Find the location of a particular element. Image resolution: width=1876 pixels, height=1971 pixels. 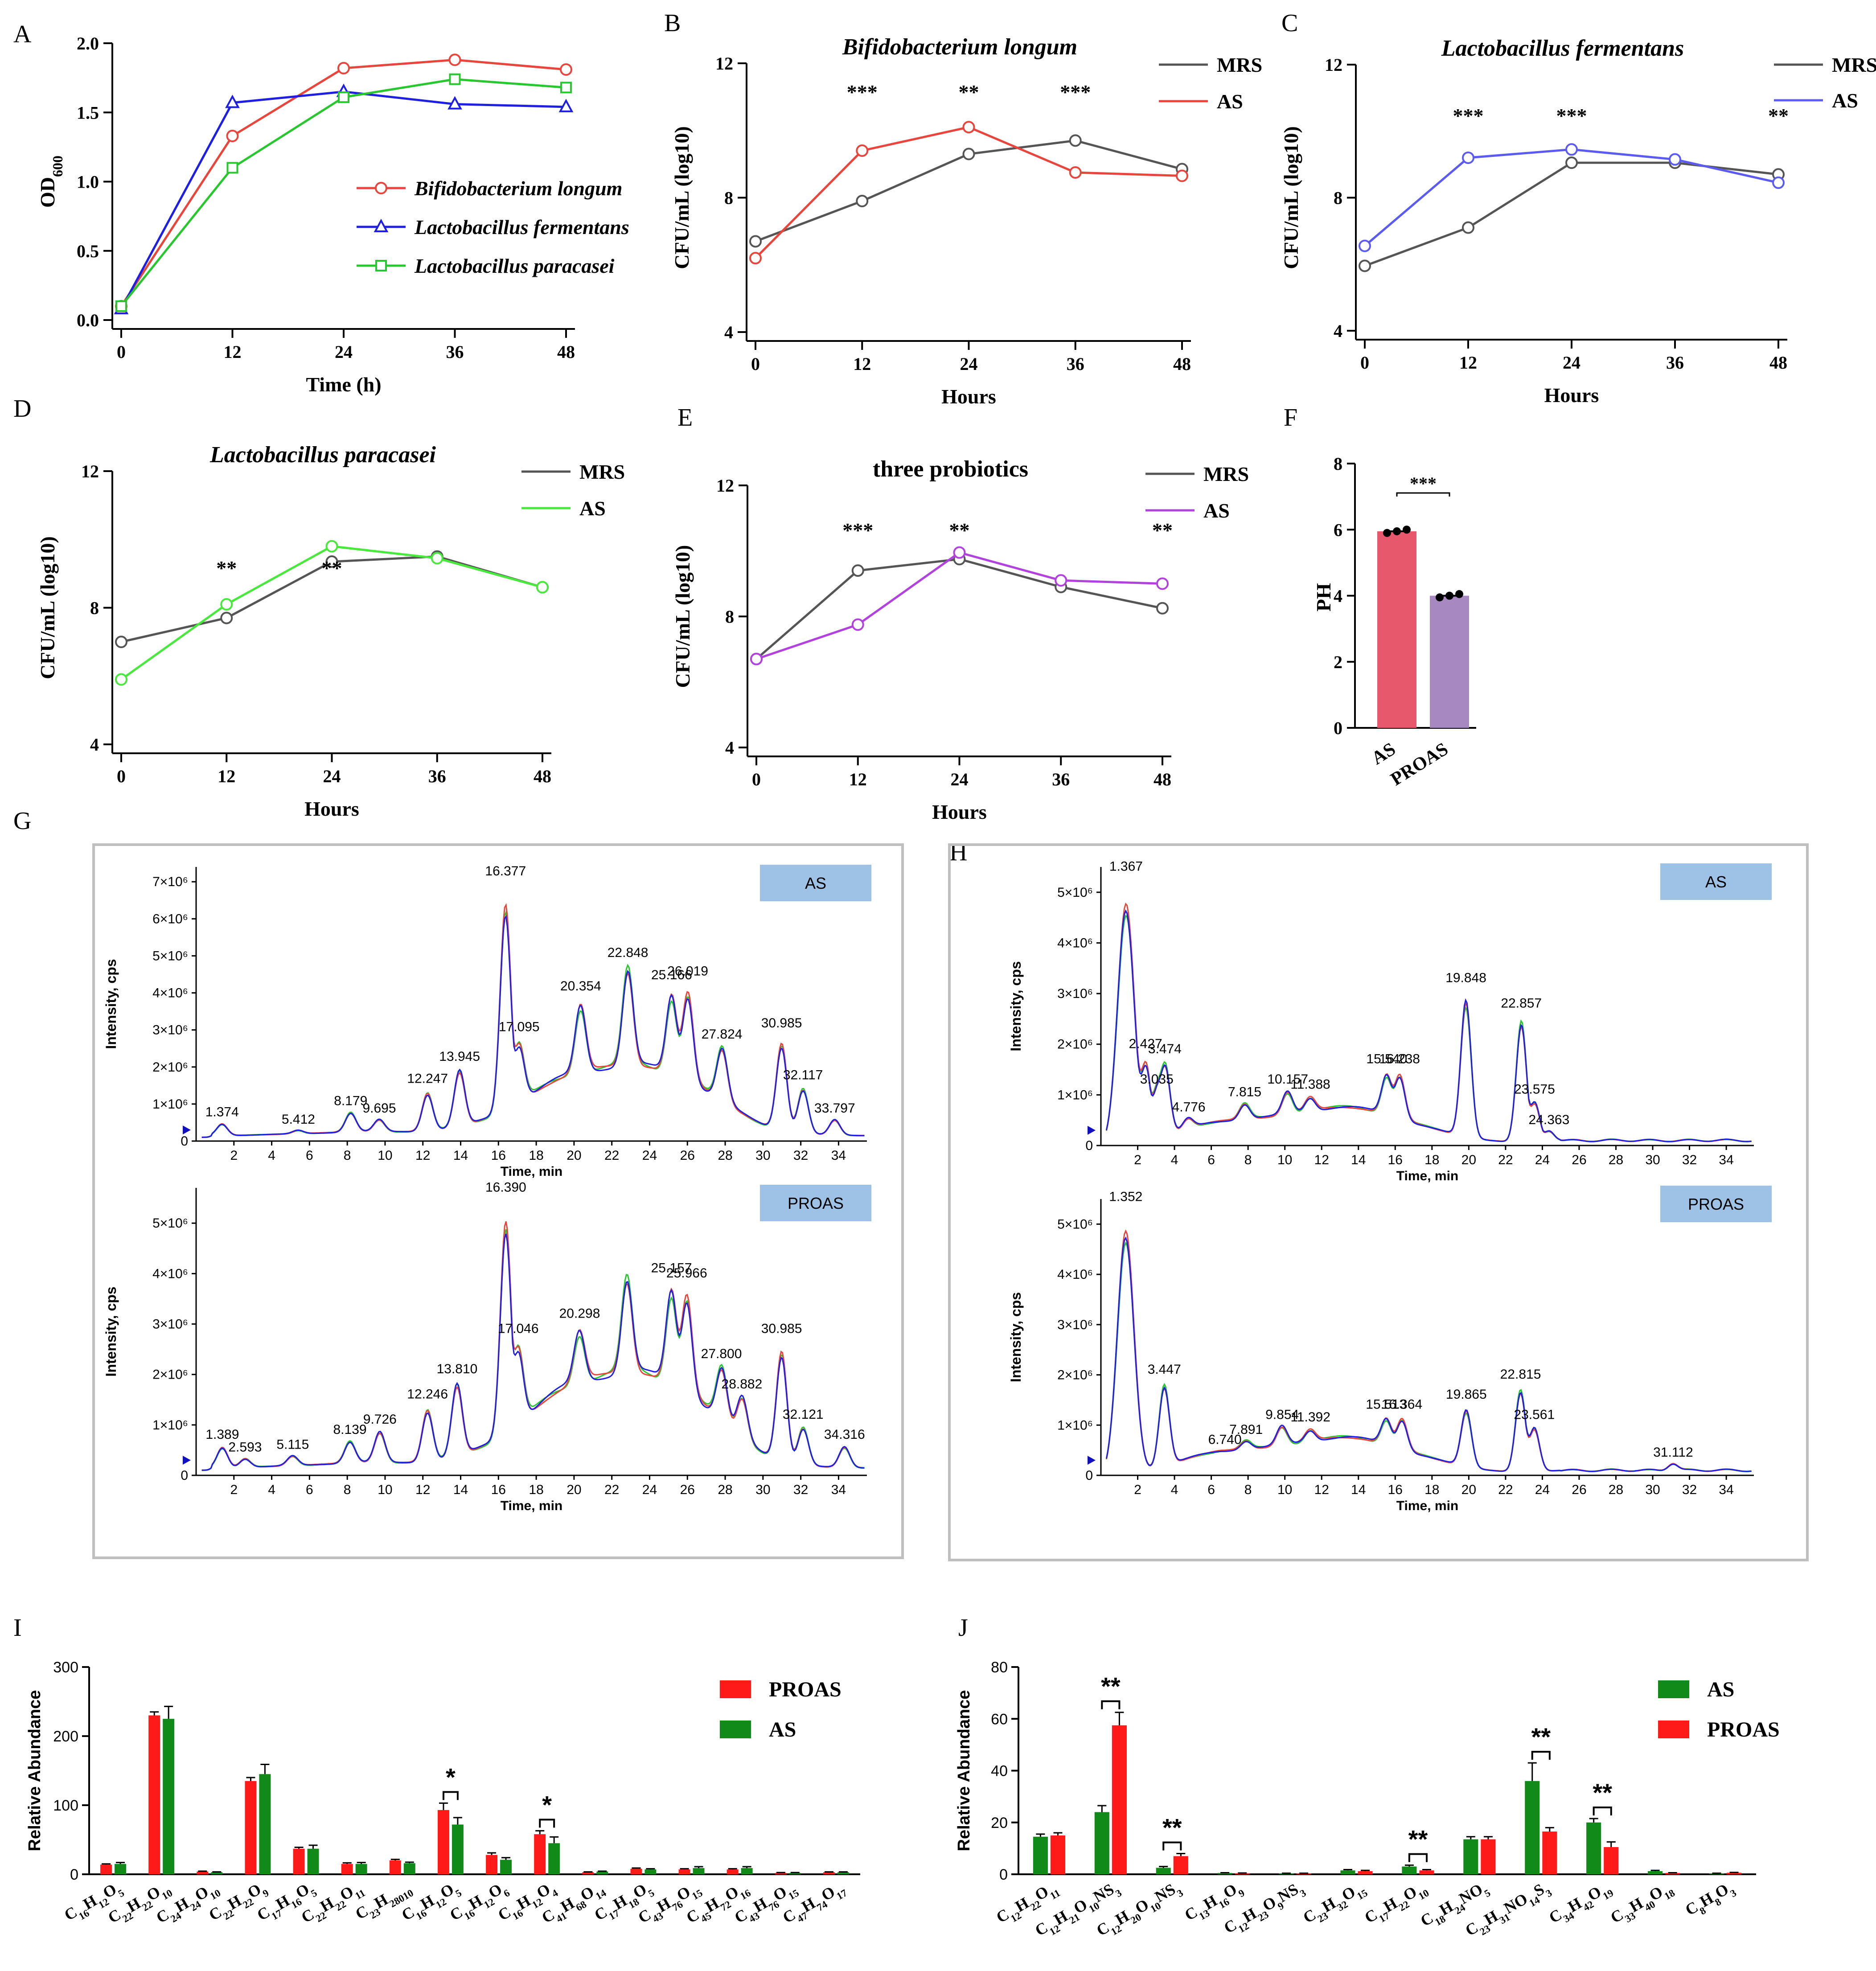

y-tick-label: 200 is located at coordinates (65, 1736).